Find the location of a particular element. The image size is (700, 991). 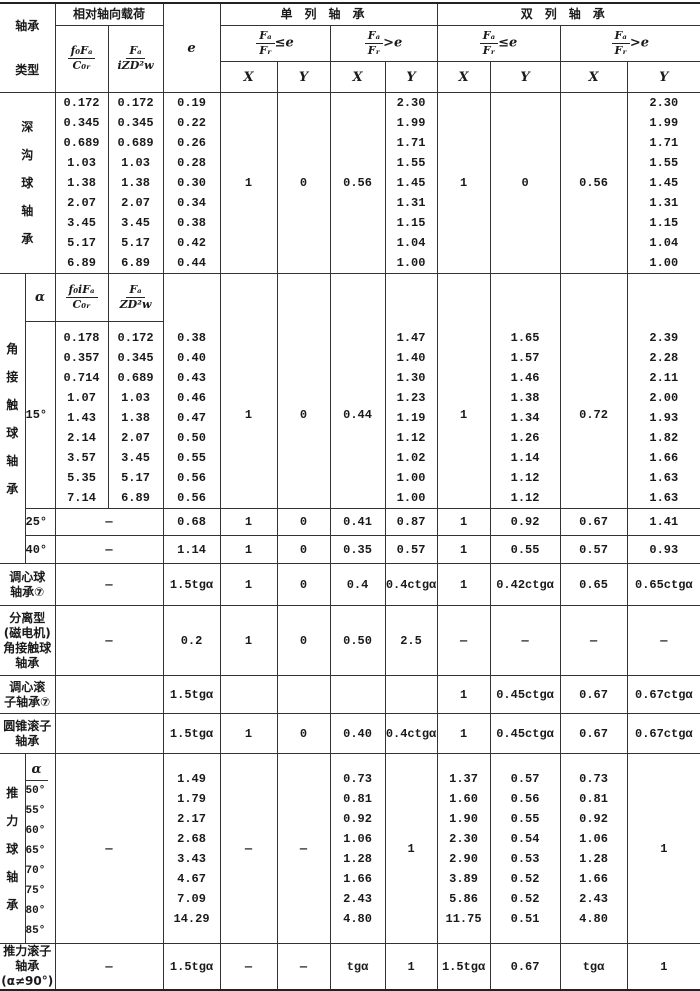

alpha-values: 50° 55° 60° 65° 70° 75° 80° 85° is located at coordinates (40, 861).